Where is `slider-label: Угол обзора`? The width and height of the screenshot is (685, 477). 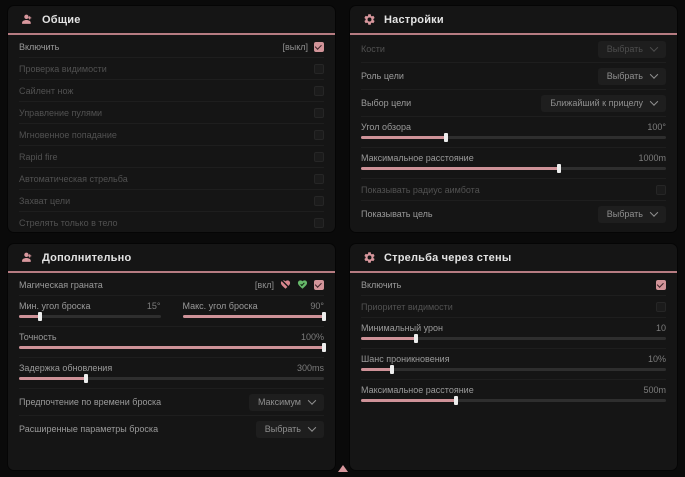
slider-label: Угол обзора is located at coordinates (386, 127).